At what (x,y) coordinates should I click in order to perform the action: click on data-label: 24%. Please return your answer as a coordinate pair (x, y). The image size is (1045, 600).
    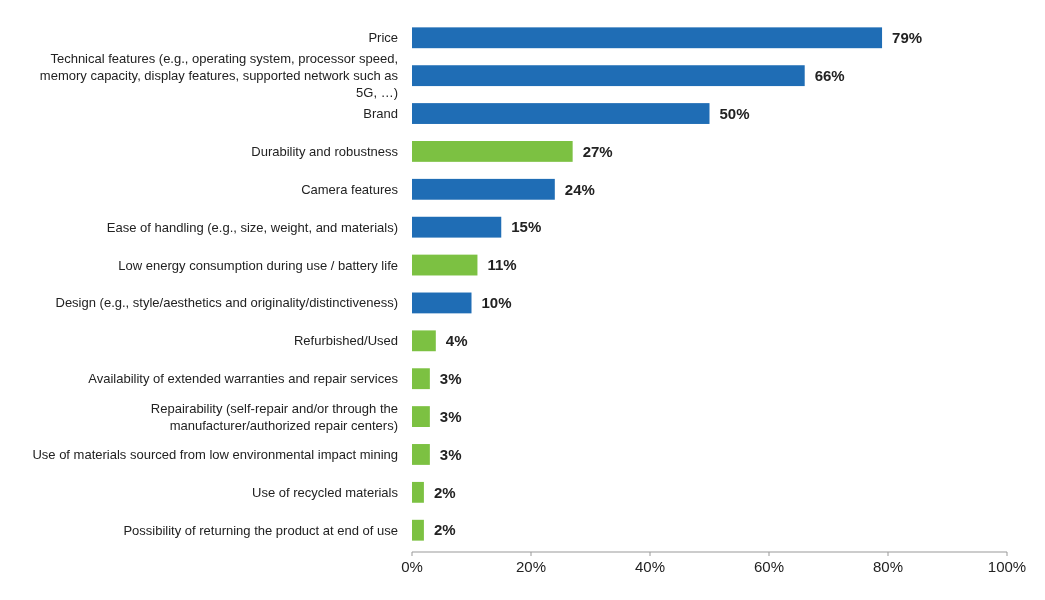
    Looking at the image, I should click on (579, 189).